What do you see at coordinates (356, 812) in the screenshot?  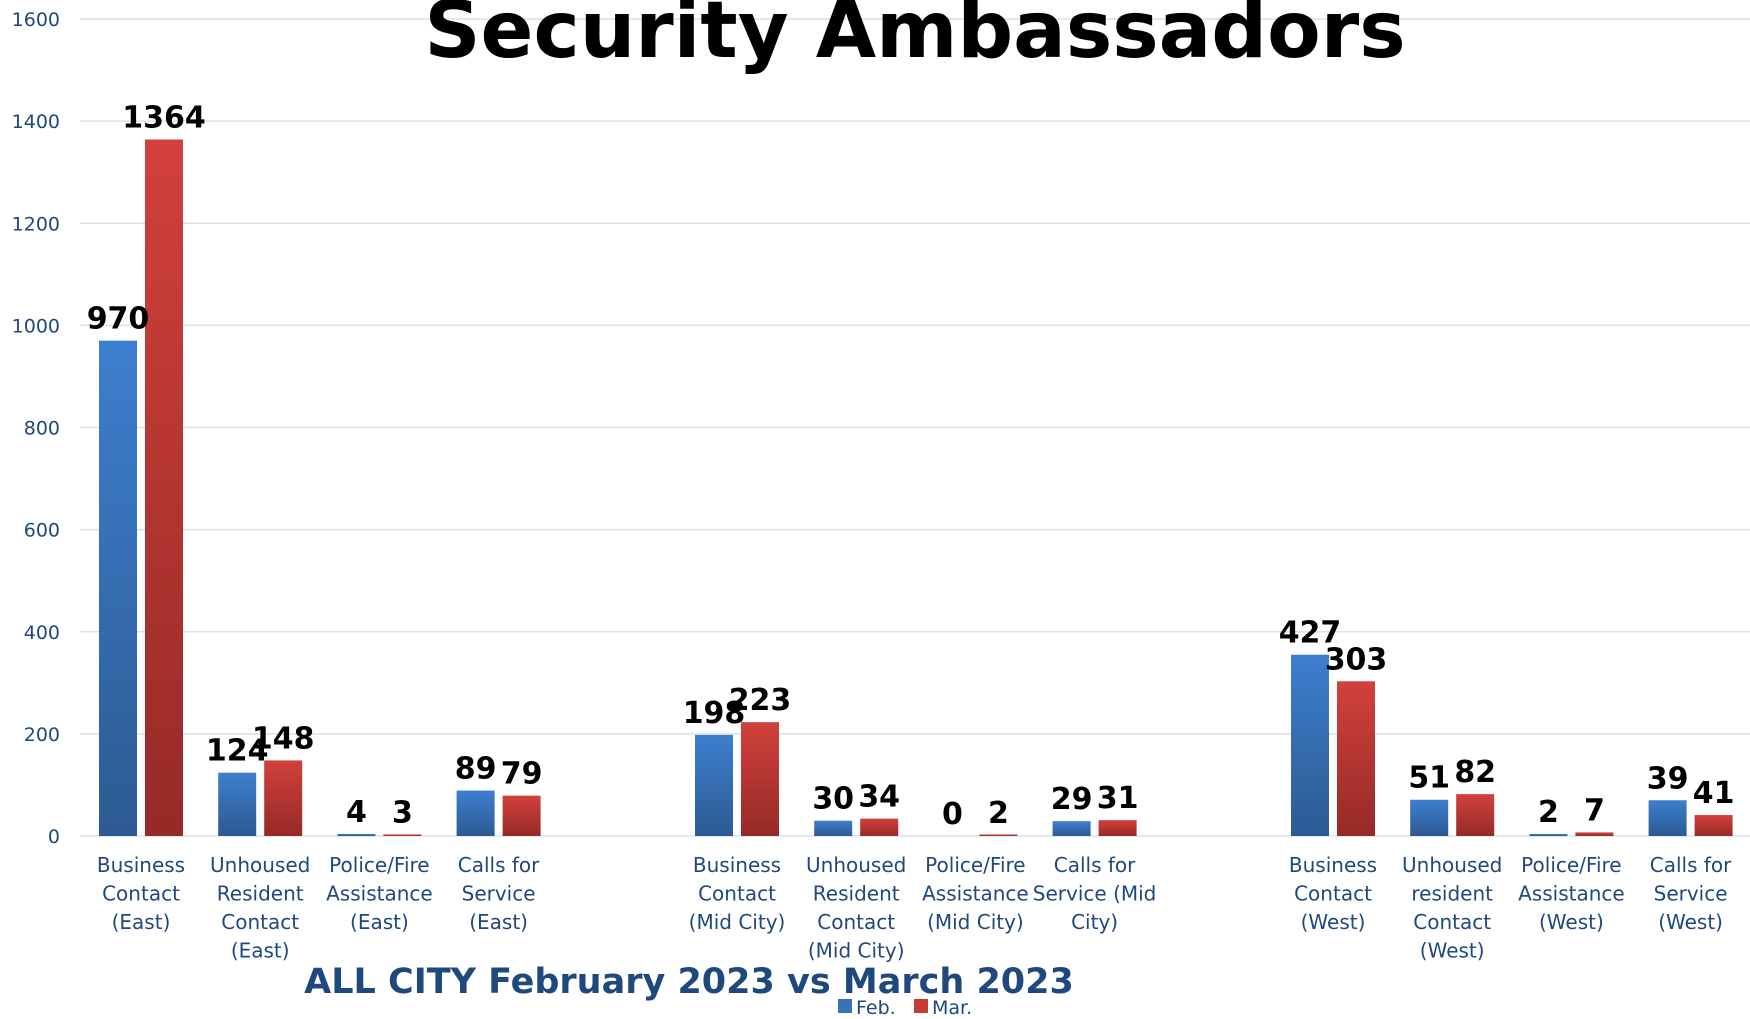 I see `data-label: 4` at bounding box center [356, 812].